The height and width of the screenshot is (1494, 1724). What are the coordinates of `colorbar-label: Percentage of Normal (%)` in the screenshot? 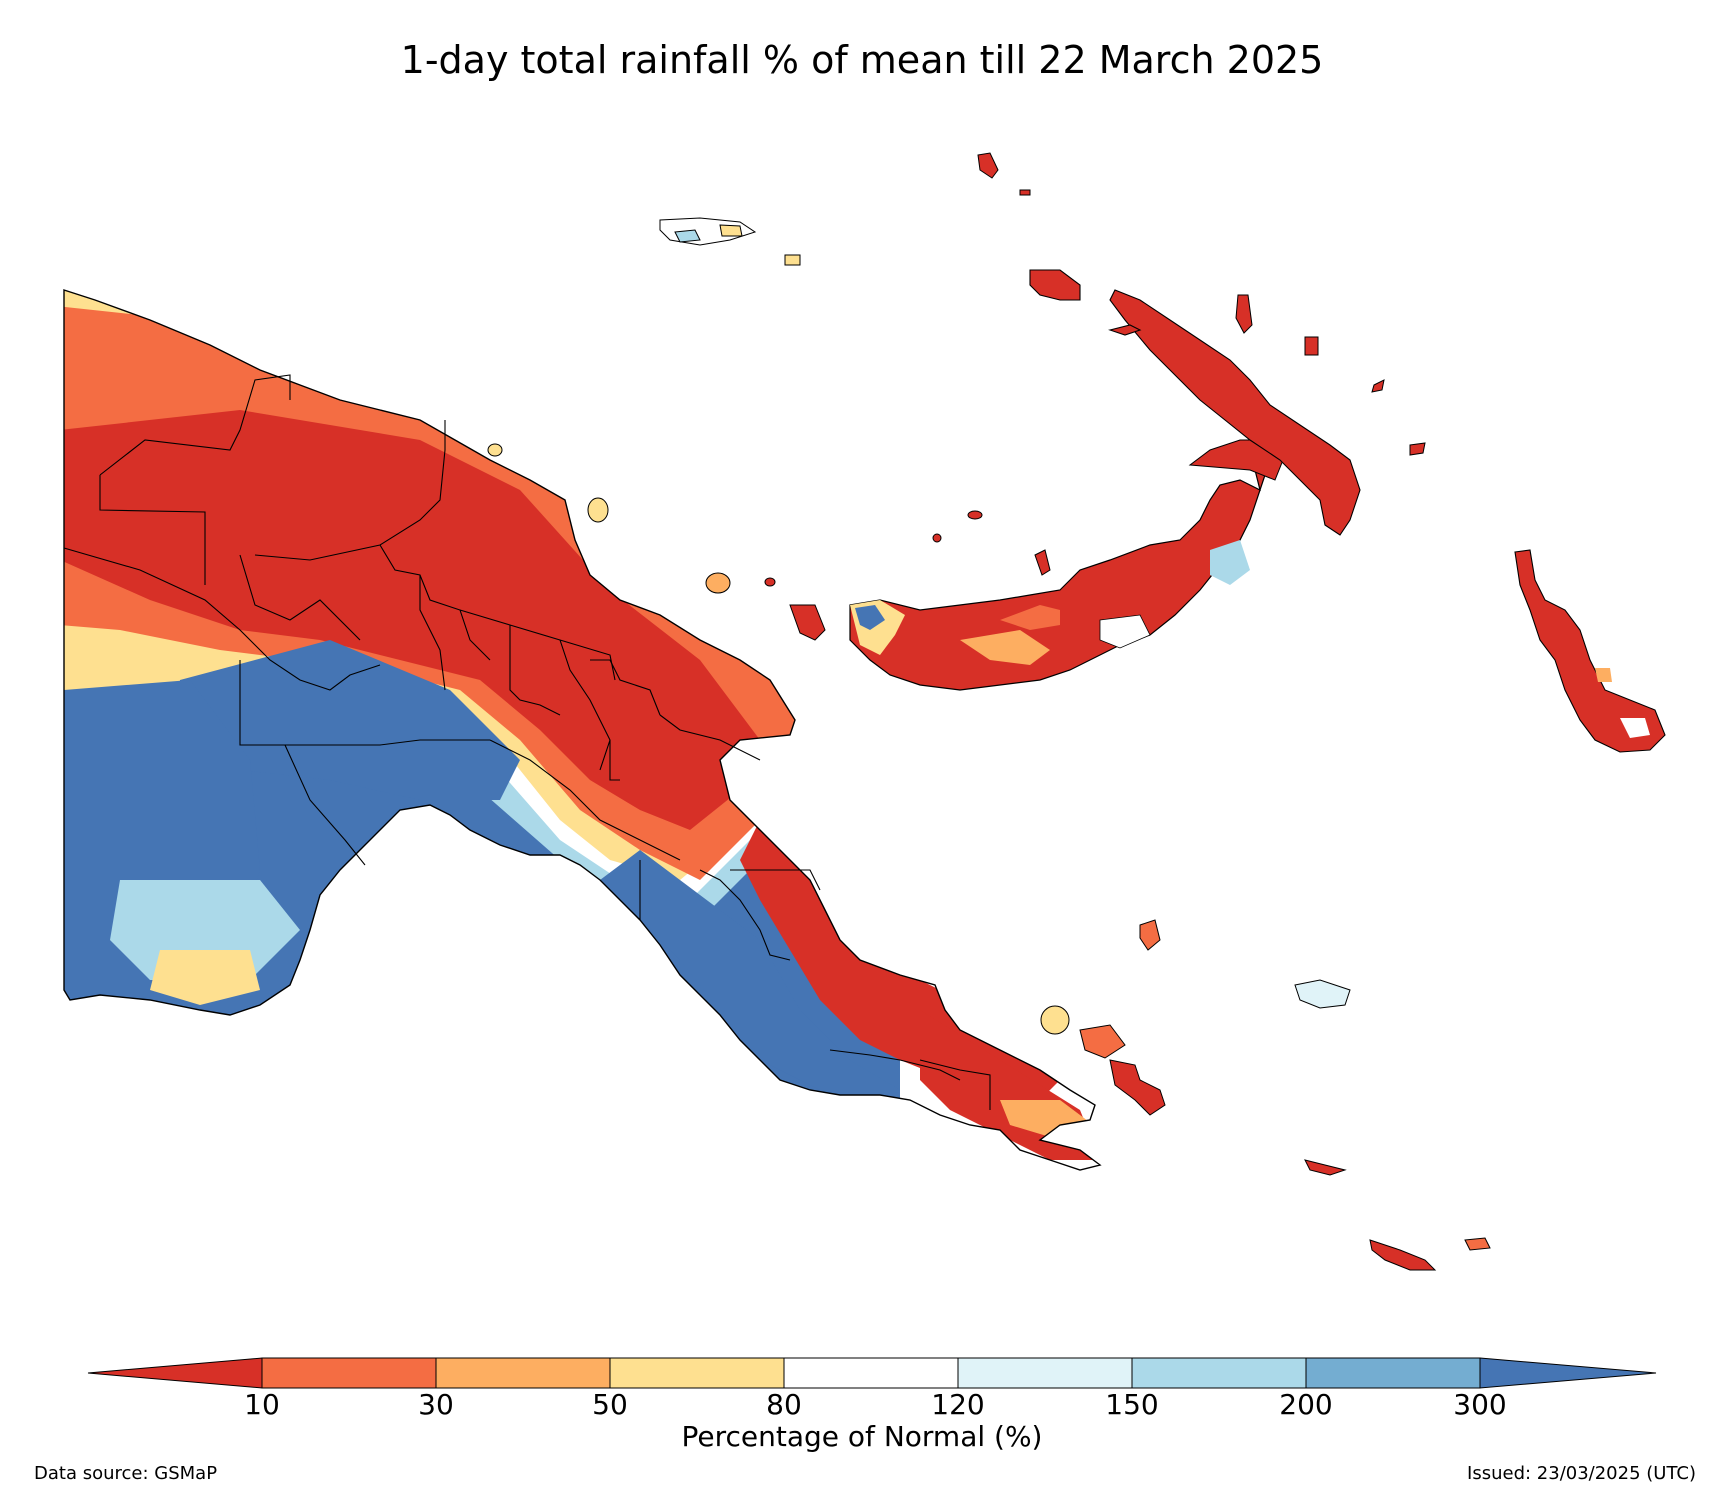 It's located at (862, 1436).